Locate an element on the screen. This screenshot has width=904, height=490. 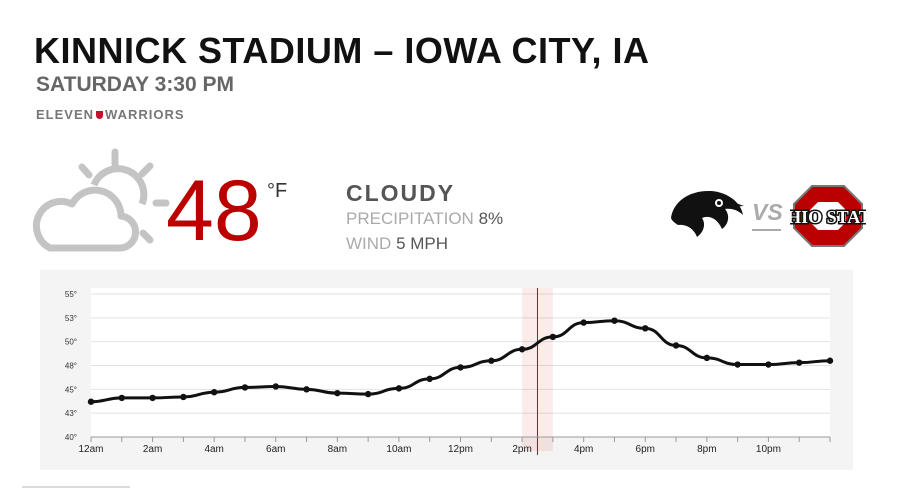
x-tick-label: 12pm is located at coordinates (460, 449).